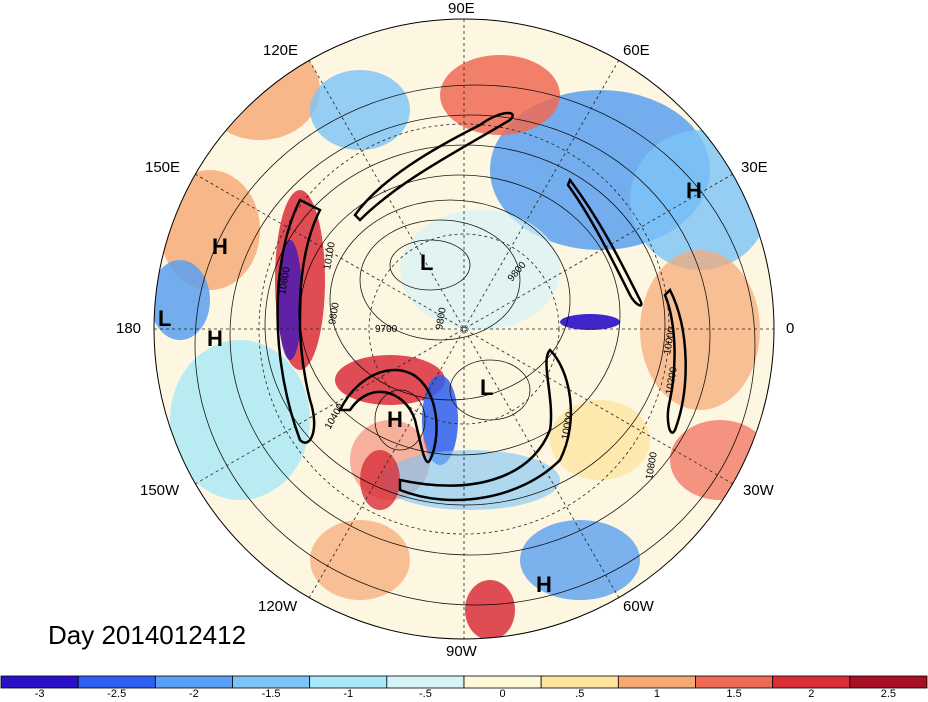 This screenshot has height=702, width=928. I want to click on lon-label-60e: 60E, so click(636, 50).